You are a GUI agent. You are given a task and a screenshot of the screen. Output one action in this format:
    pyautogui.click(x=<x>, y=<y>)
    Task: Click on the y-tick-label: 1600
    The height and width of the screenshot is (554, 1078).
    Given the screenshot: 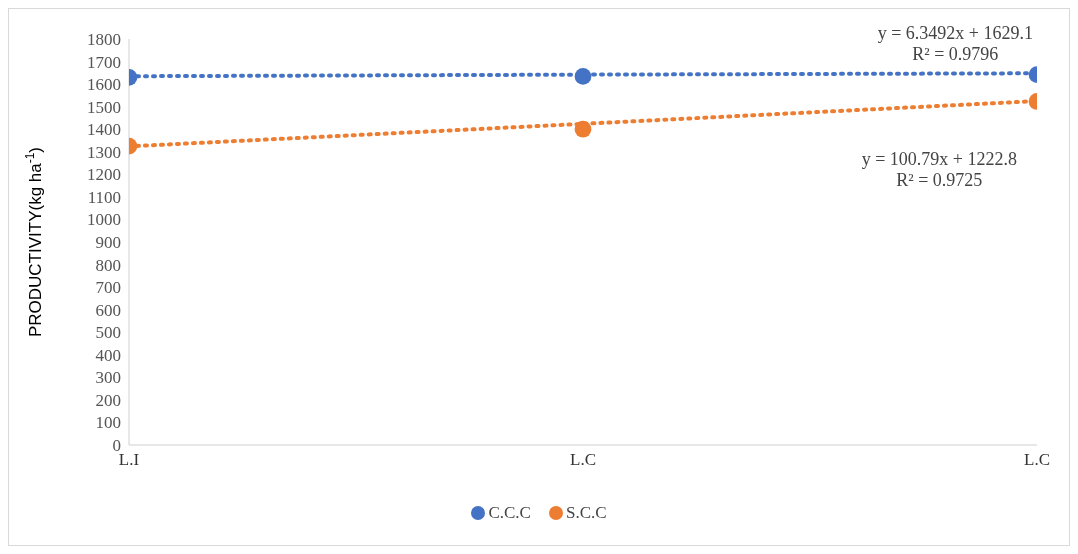 What is the action you would take?
    pyautogui.click(x=104, y=85)
    